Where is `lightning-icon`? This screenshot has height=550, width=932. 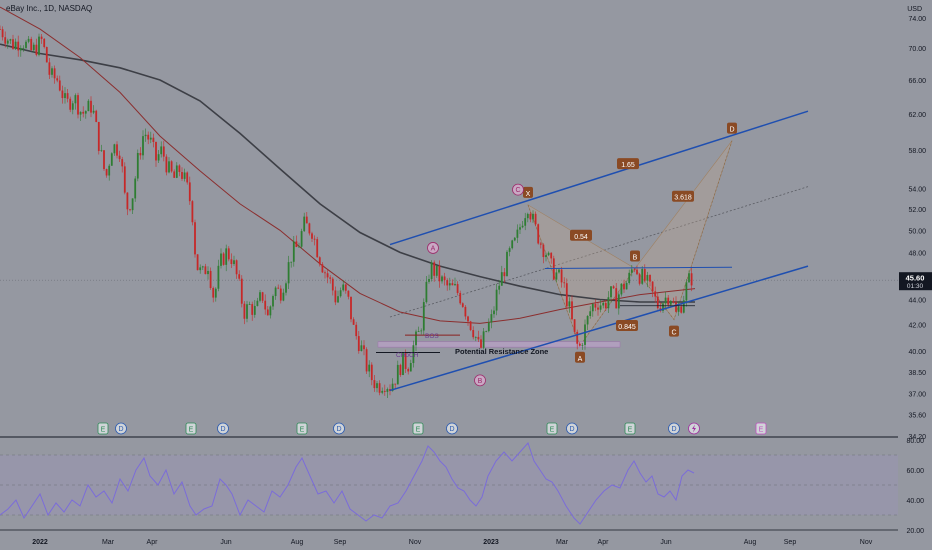
lightning-icon is located at coordinates (694, 428).